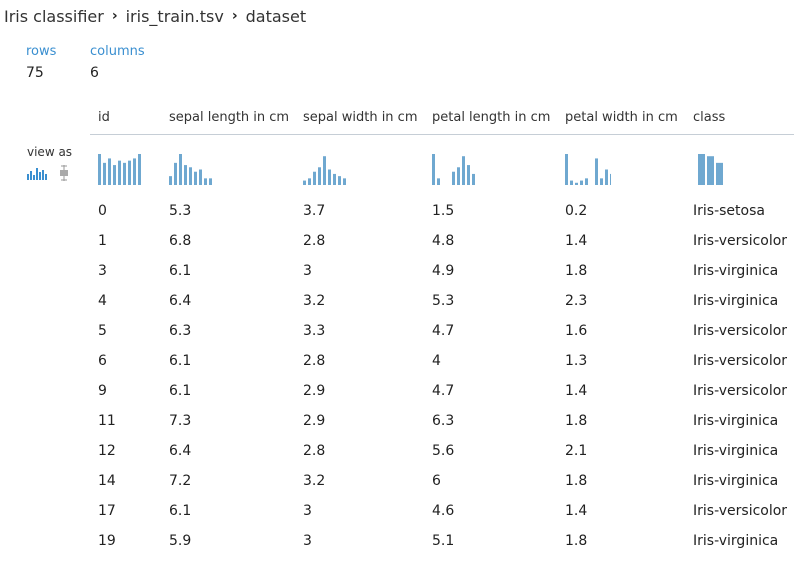 The height and width of the screenshot is (562, 808). I want to click on breadcrumb-item-experiment: Iris classifier, so click(54, 16).